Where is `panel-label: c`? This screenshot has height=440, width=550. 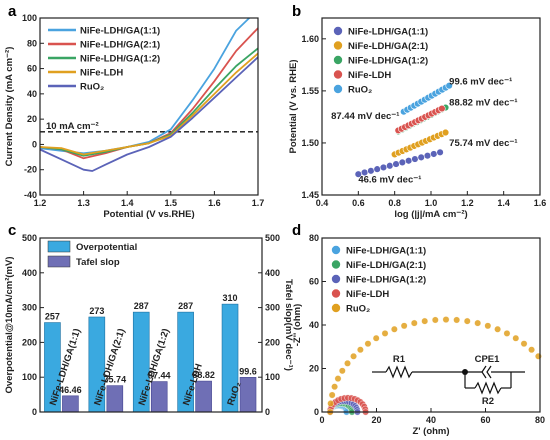 panel-label: c is located at coordinates (12, 230).